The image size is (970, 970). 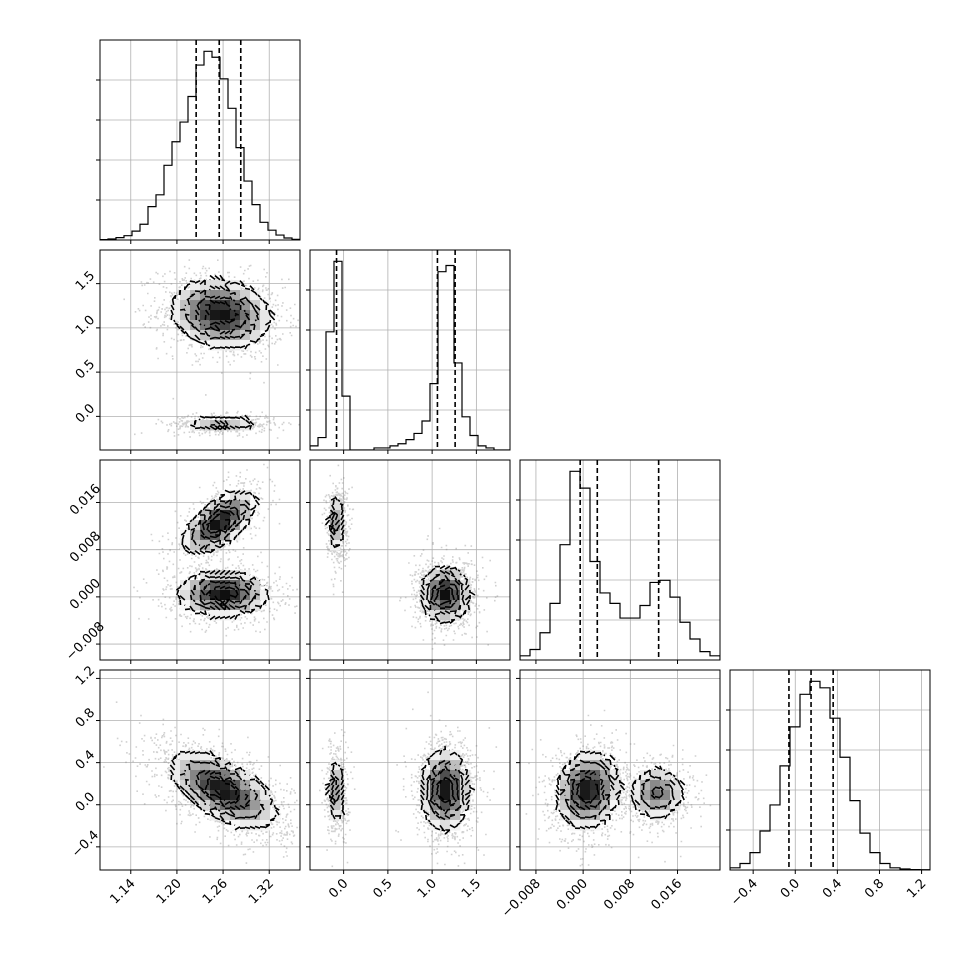 What do you see at coordinates (85, 325) in the screenshot?
I see `y-tick-label: 1.0` at bounding box center [85, 325].